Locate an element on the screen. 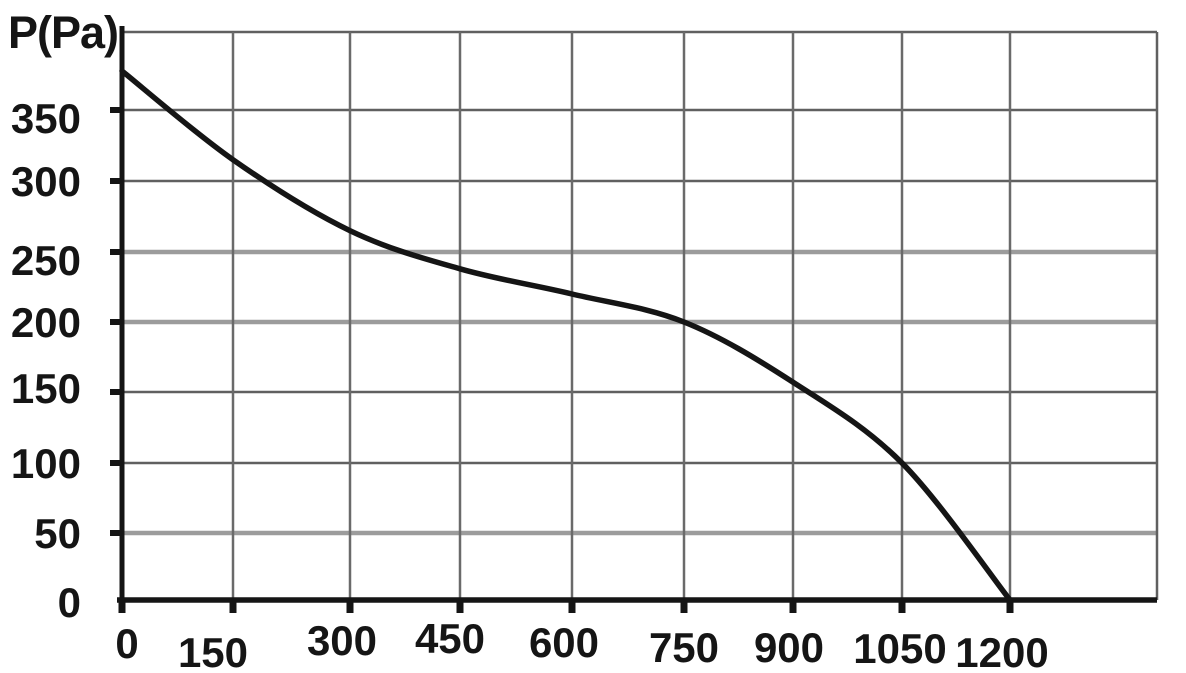  x-tick-label: 900 is located at coordinates (789, 647).